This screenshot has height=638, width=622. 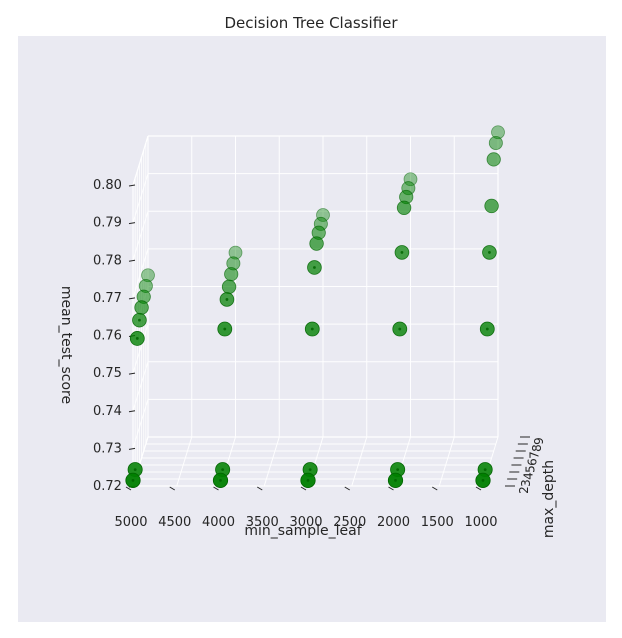 I want to click on z-tick-label: 0.73, so click(x=107, y=448).